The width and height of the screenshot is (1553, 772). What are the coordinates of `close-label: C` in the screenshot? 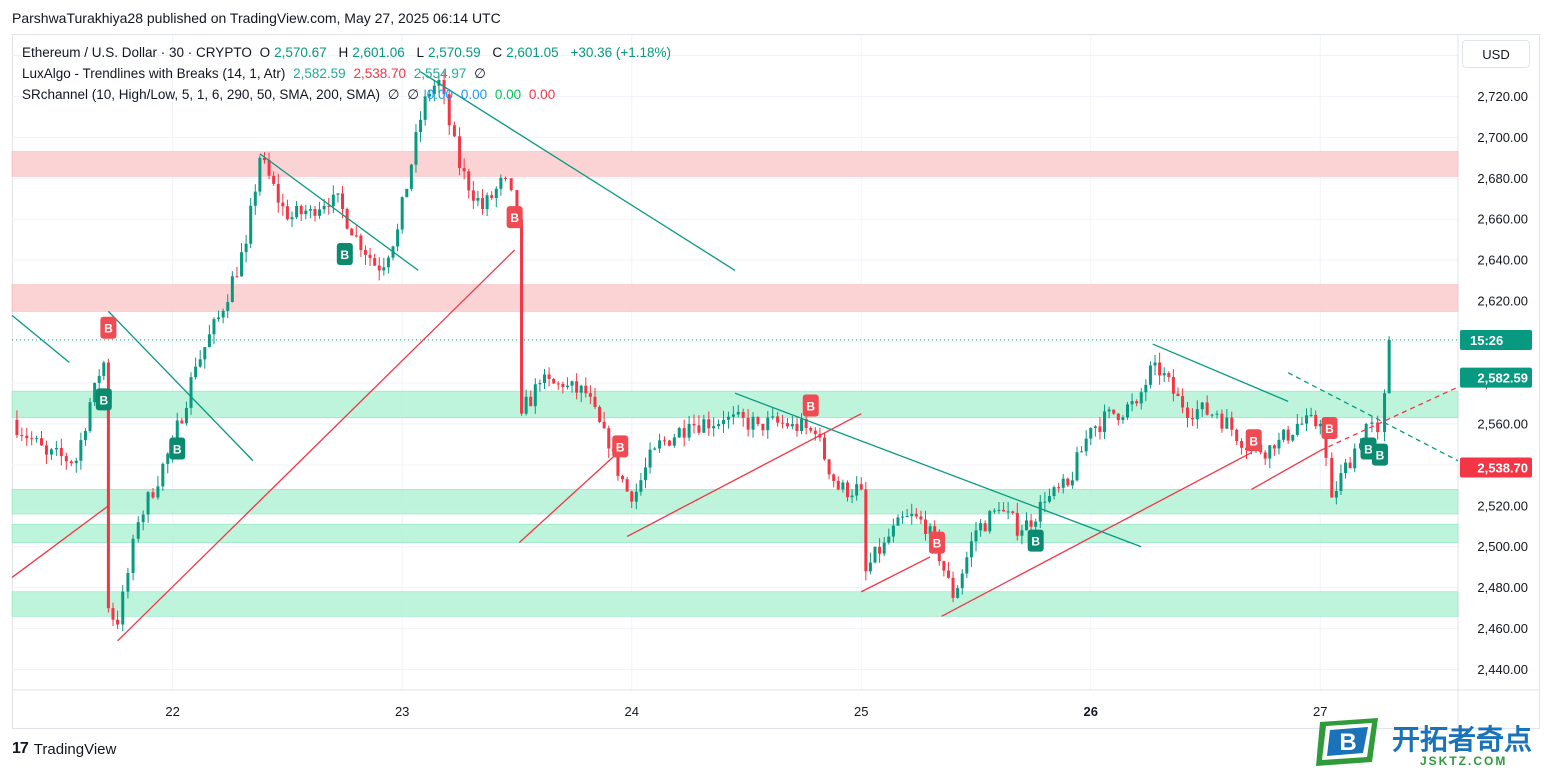 It's located at (497, 52).